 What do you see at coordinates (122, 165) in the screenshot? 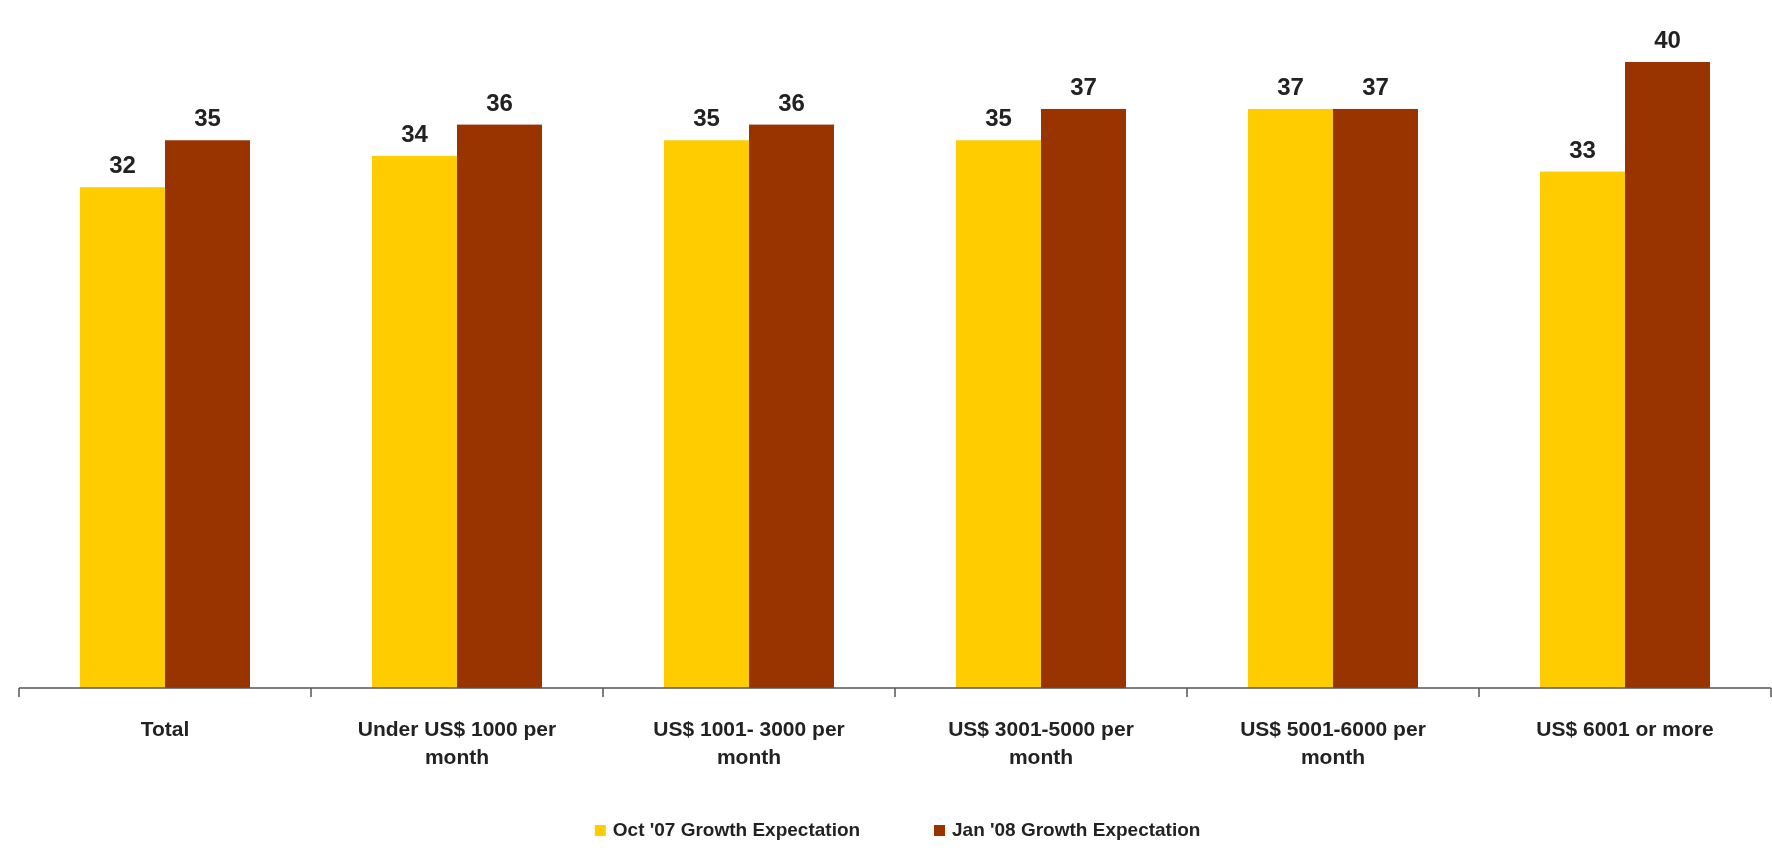
I see `data-label: 32` at bounding box center [122, 165].